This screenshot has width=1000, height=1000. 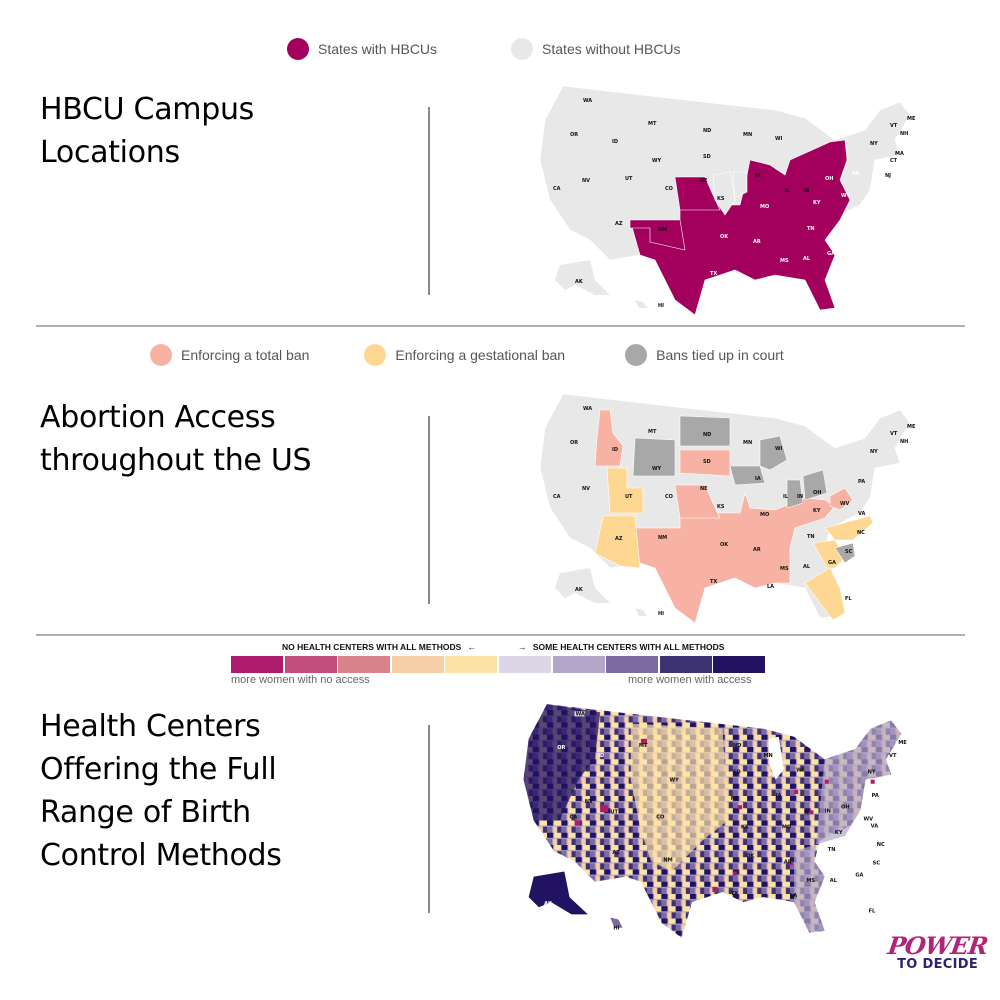 I want to click on svg-text: AK, so click(x=548, y=904).